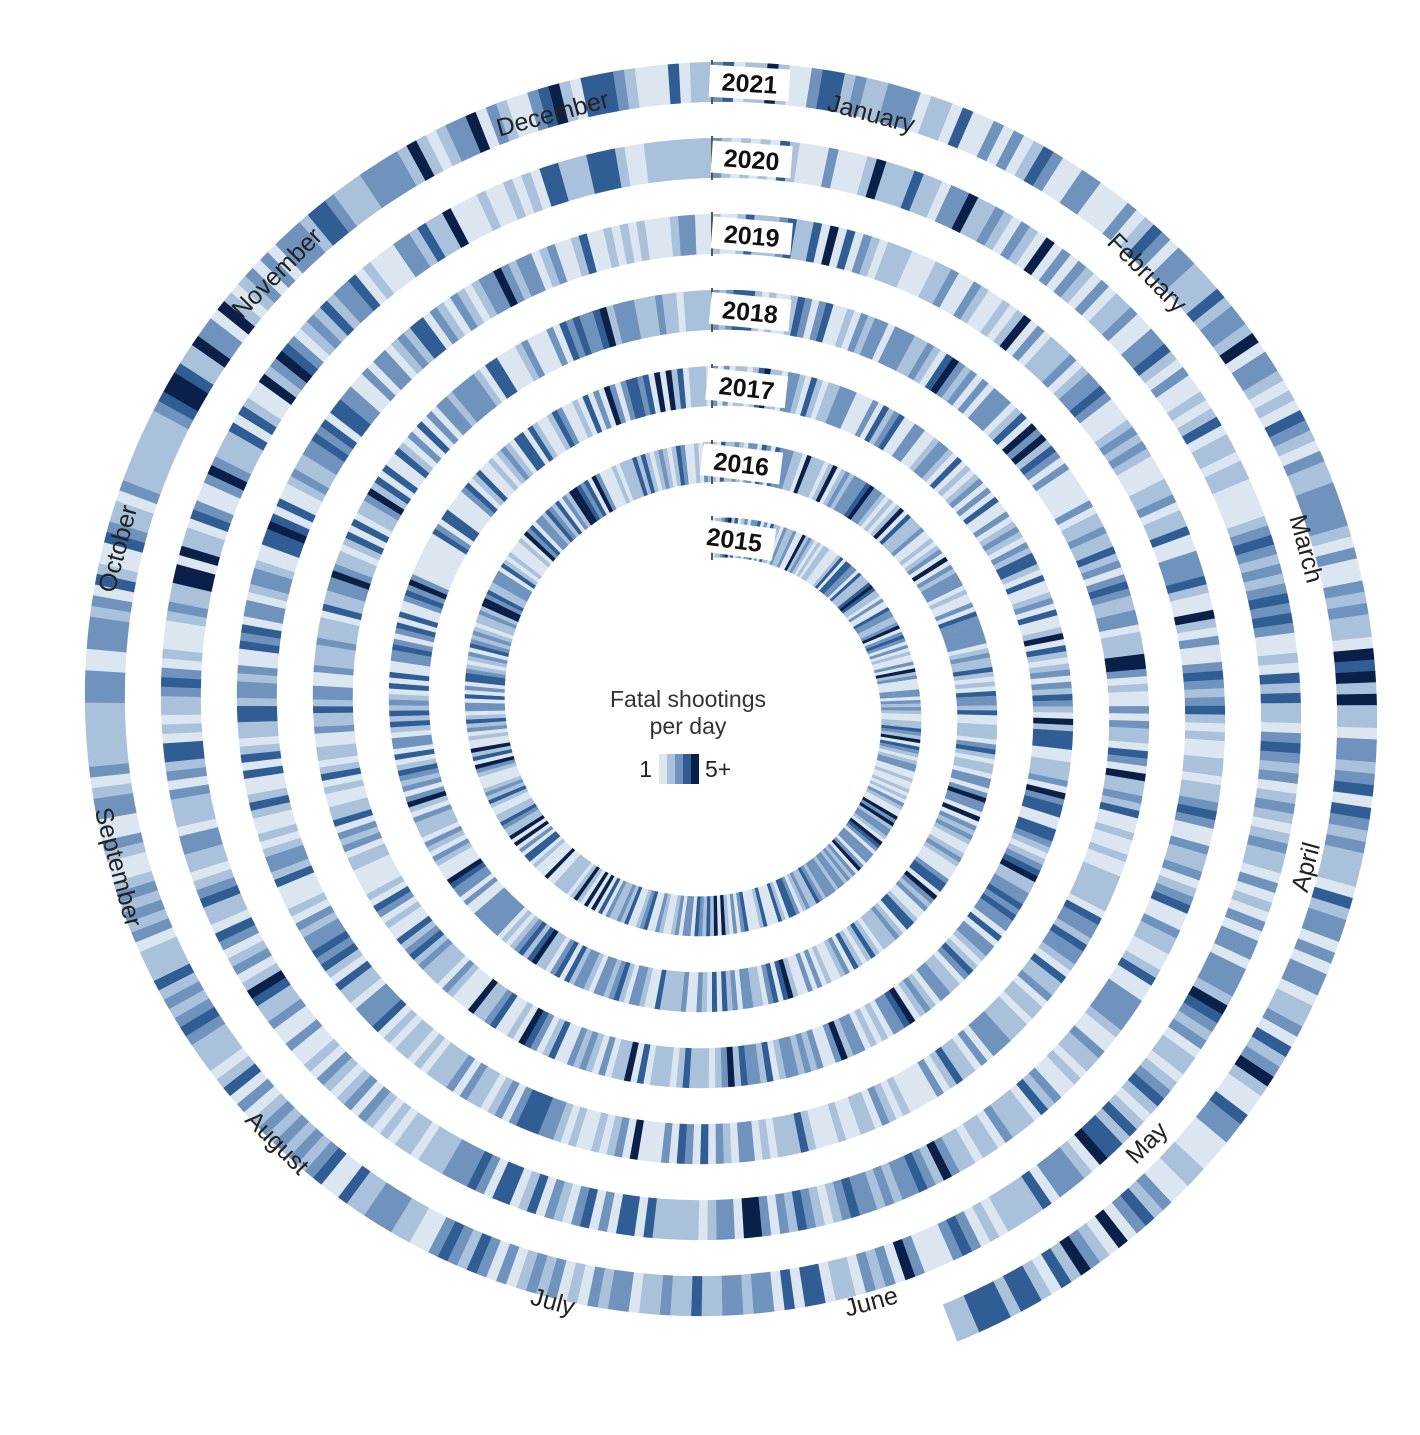  Describe the element at coordinates (688, 726) in the screenshot. I see `legend-title-line2: per day` at that location.